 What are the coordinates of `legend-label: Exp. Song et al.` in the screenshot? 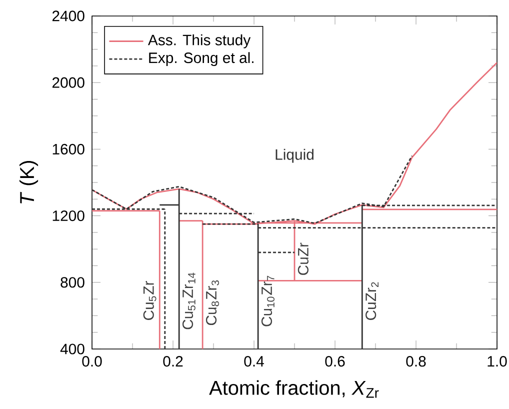 It's located at (201, 59).